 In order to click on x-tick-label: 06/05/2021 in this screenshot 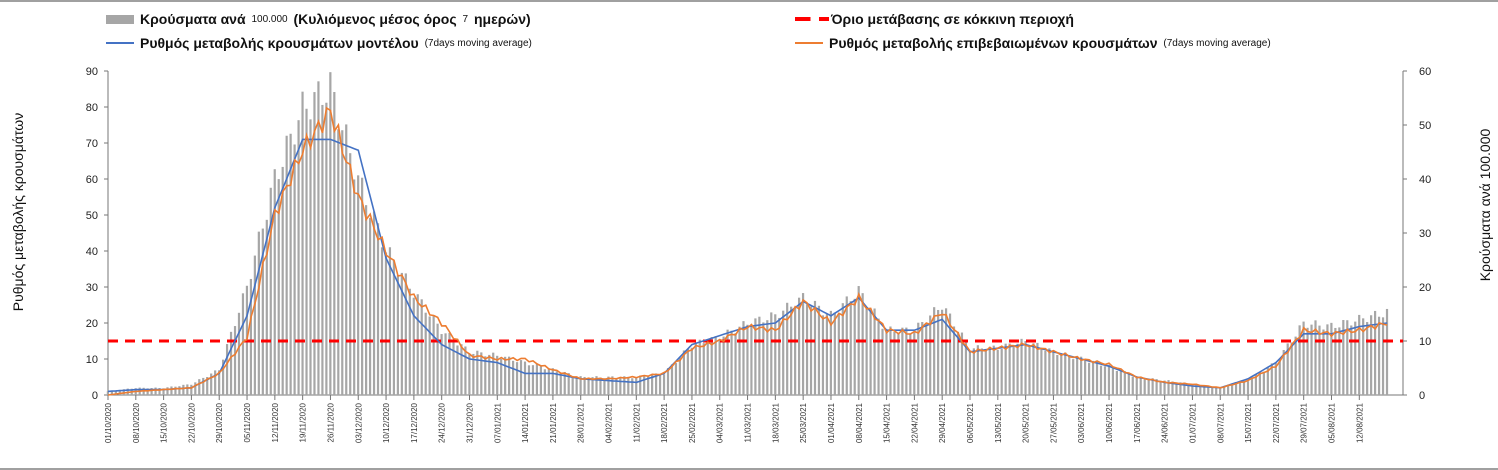, I will do `click(970, 422)`.